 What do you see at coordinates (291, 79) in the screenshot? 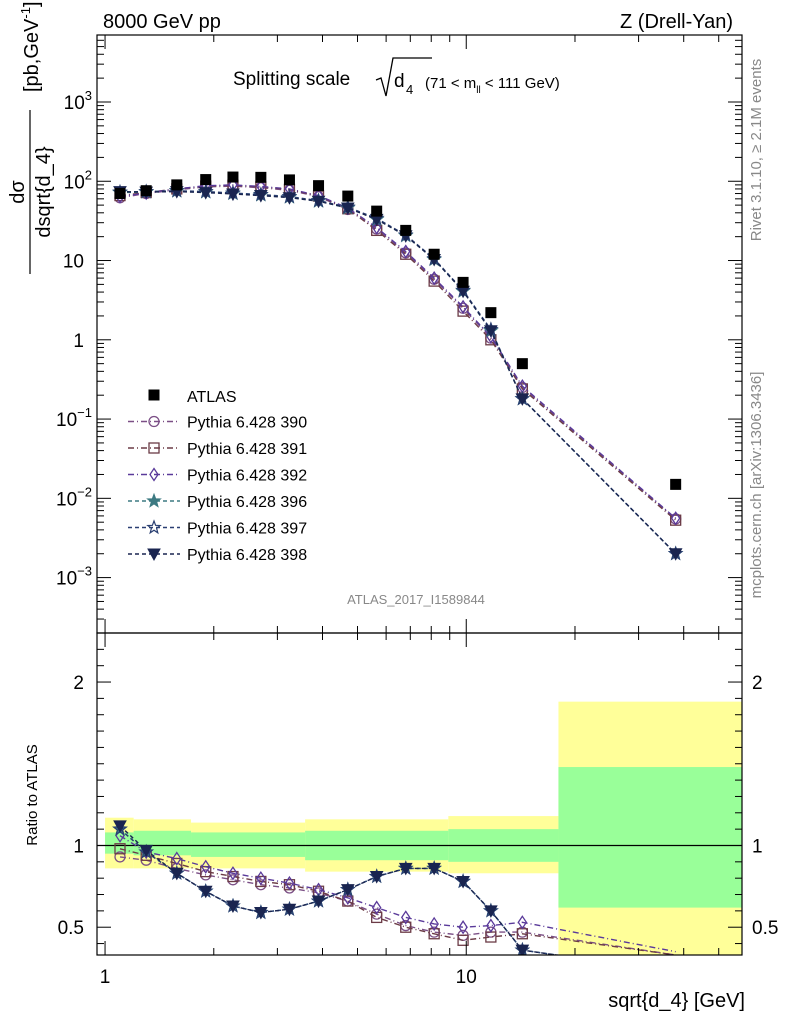
I see `title-main: Splitting scale` at bounding box center [291, 79].